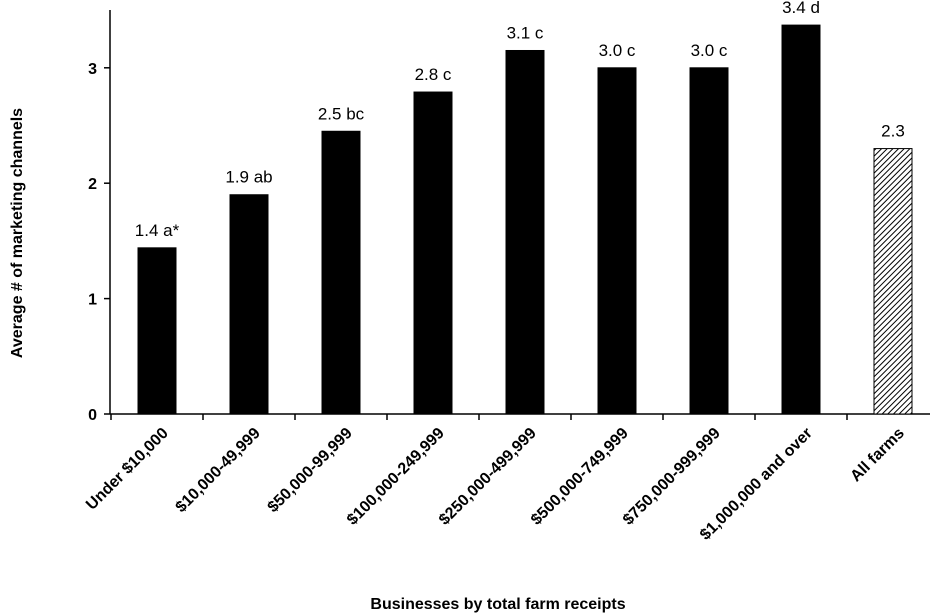 The width and height of the screenshot is (930, 616). What do you see at coordinates (497, 604) in the screenshot?
I see `x-axis-title: Businesses by total farm receipts` at bounding box center [497, 604].